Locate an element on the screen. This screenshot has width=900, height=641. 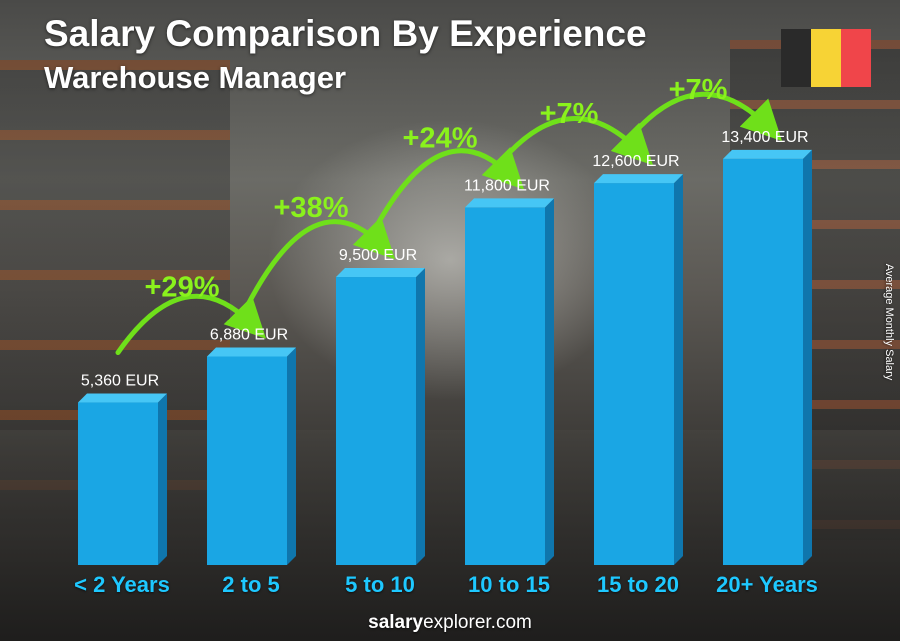
y-axis-label: Average Monthly Salary is located at coordinates (889, 322).